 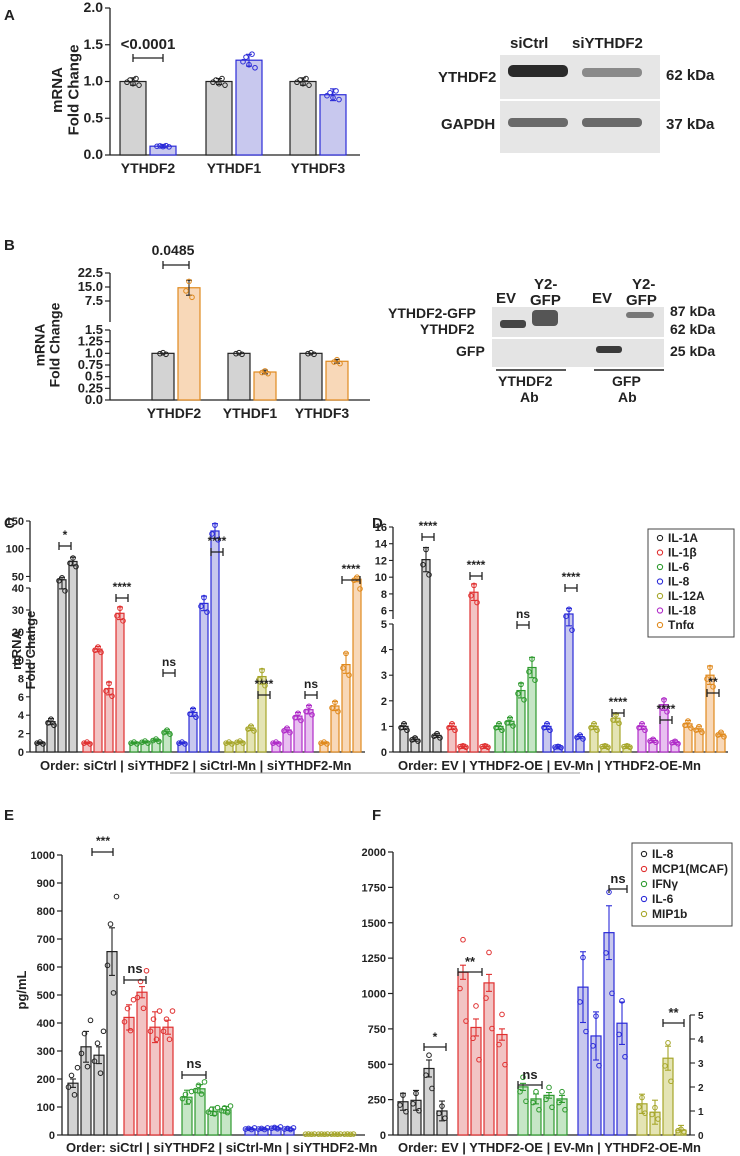 What do you see at coordinates (701, 1040) in the screenshot?
I see `y2-tick-label: 4` at bounding box center [701, 1040].